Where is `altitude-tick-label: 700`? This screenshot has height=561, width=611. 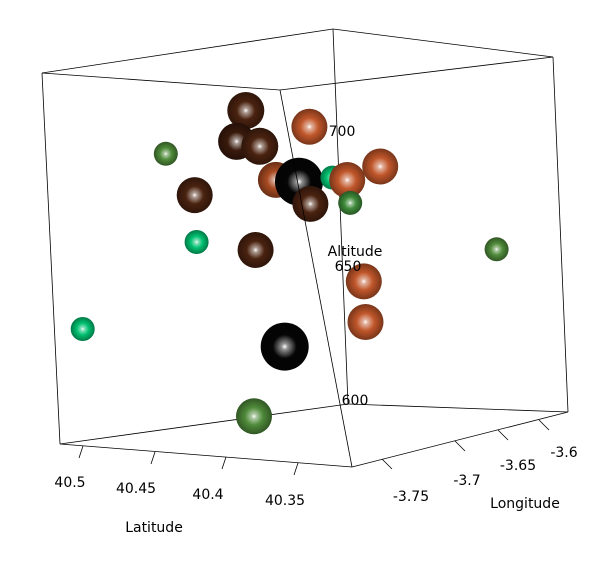
altitude-tick-label: 700 is located at coordinates (342, 132).